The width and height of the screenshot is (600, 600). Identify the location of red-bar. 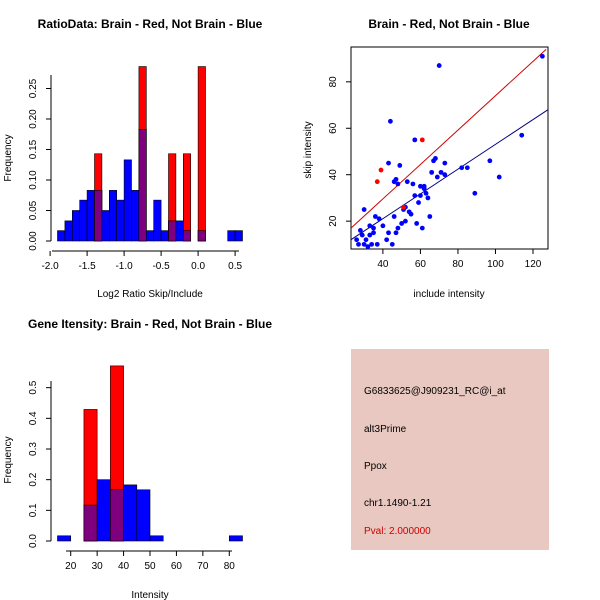
(201, 154).